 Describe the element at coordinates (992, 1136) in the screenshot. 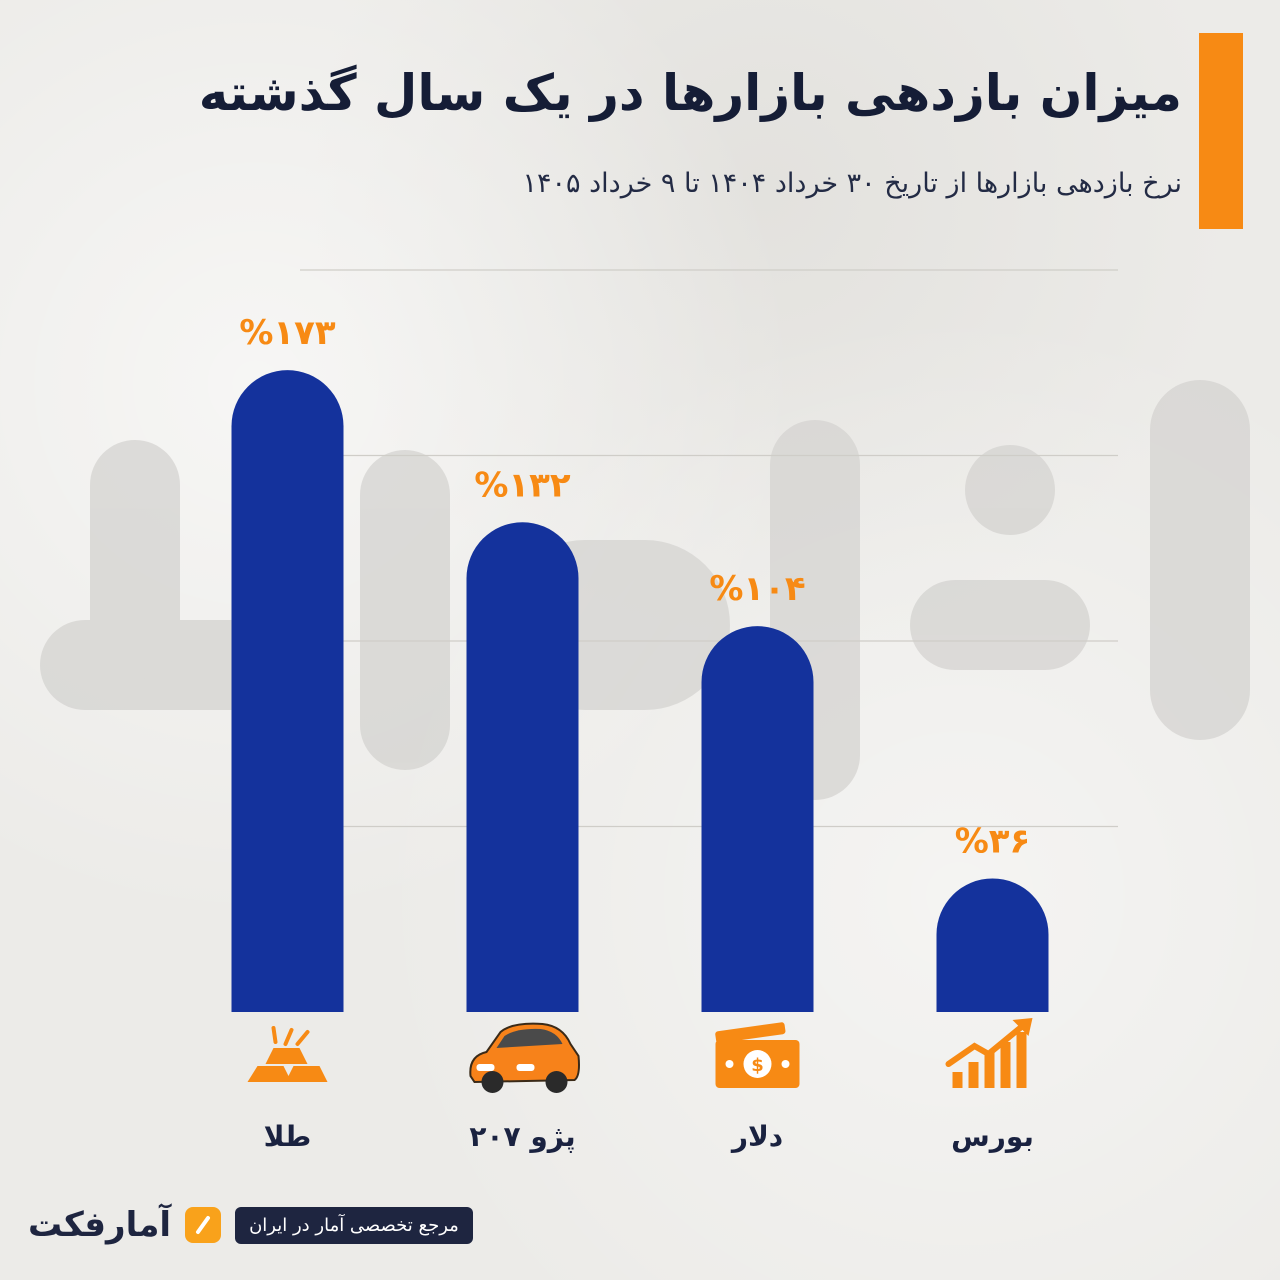

I see `category-label: بورس` at that location.